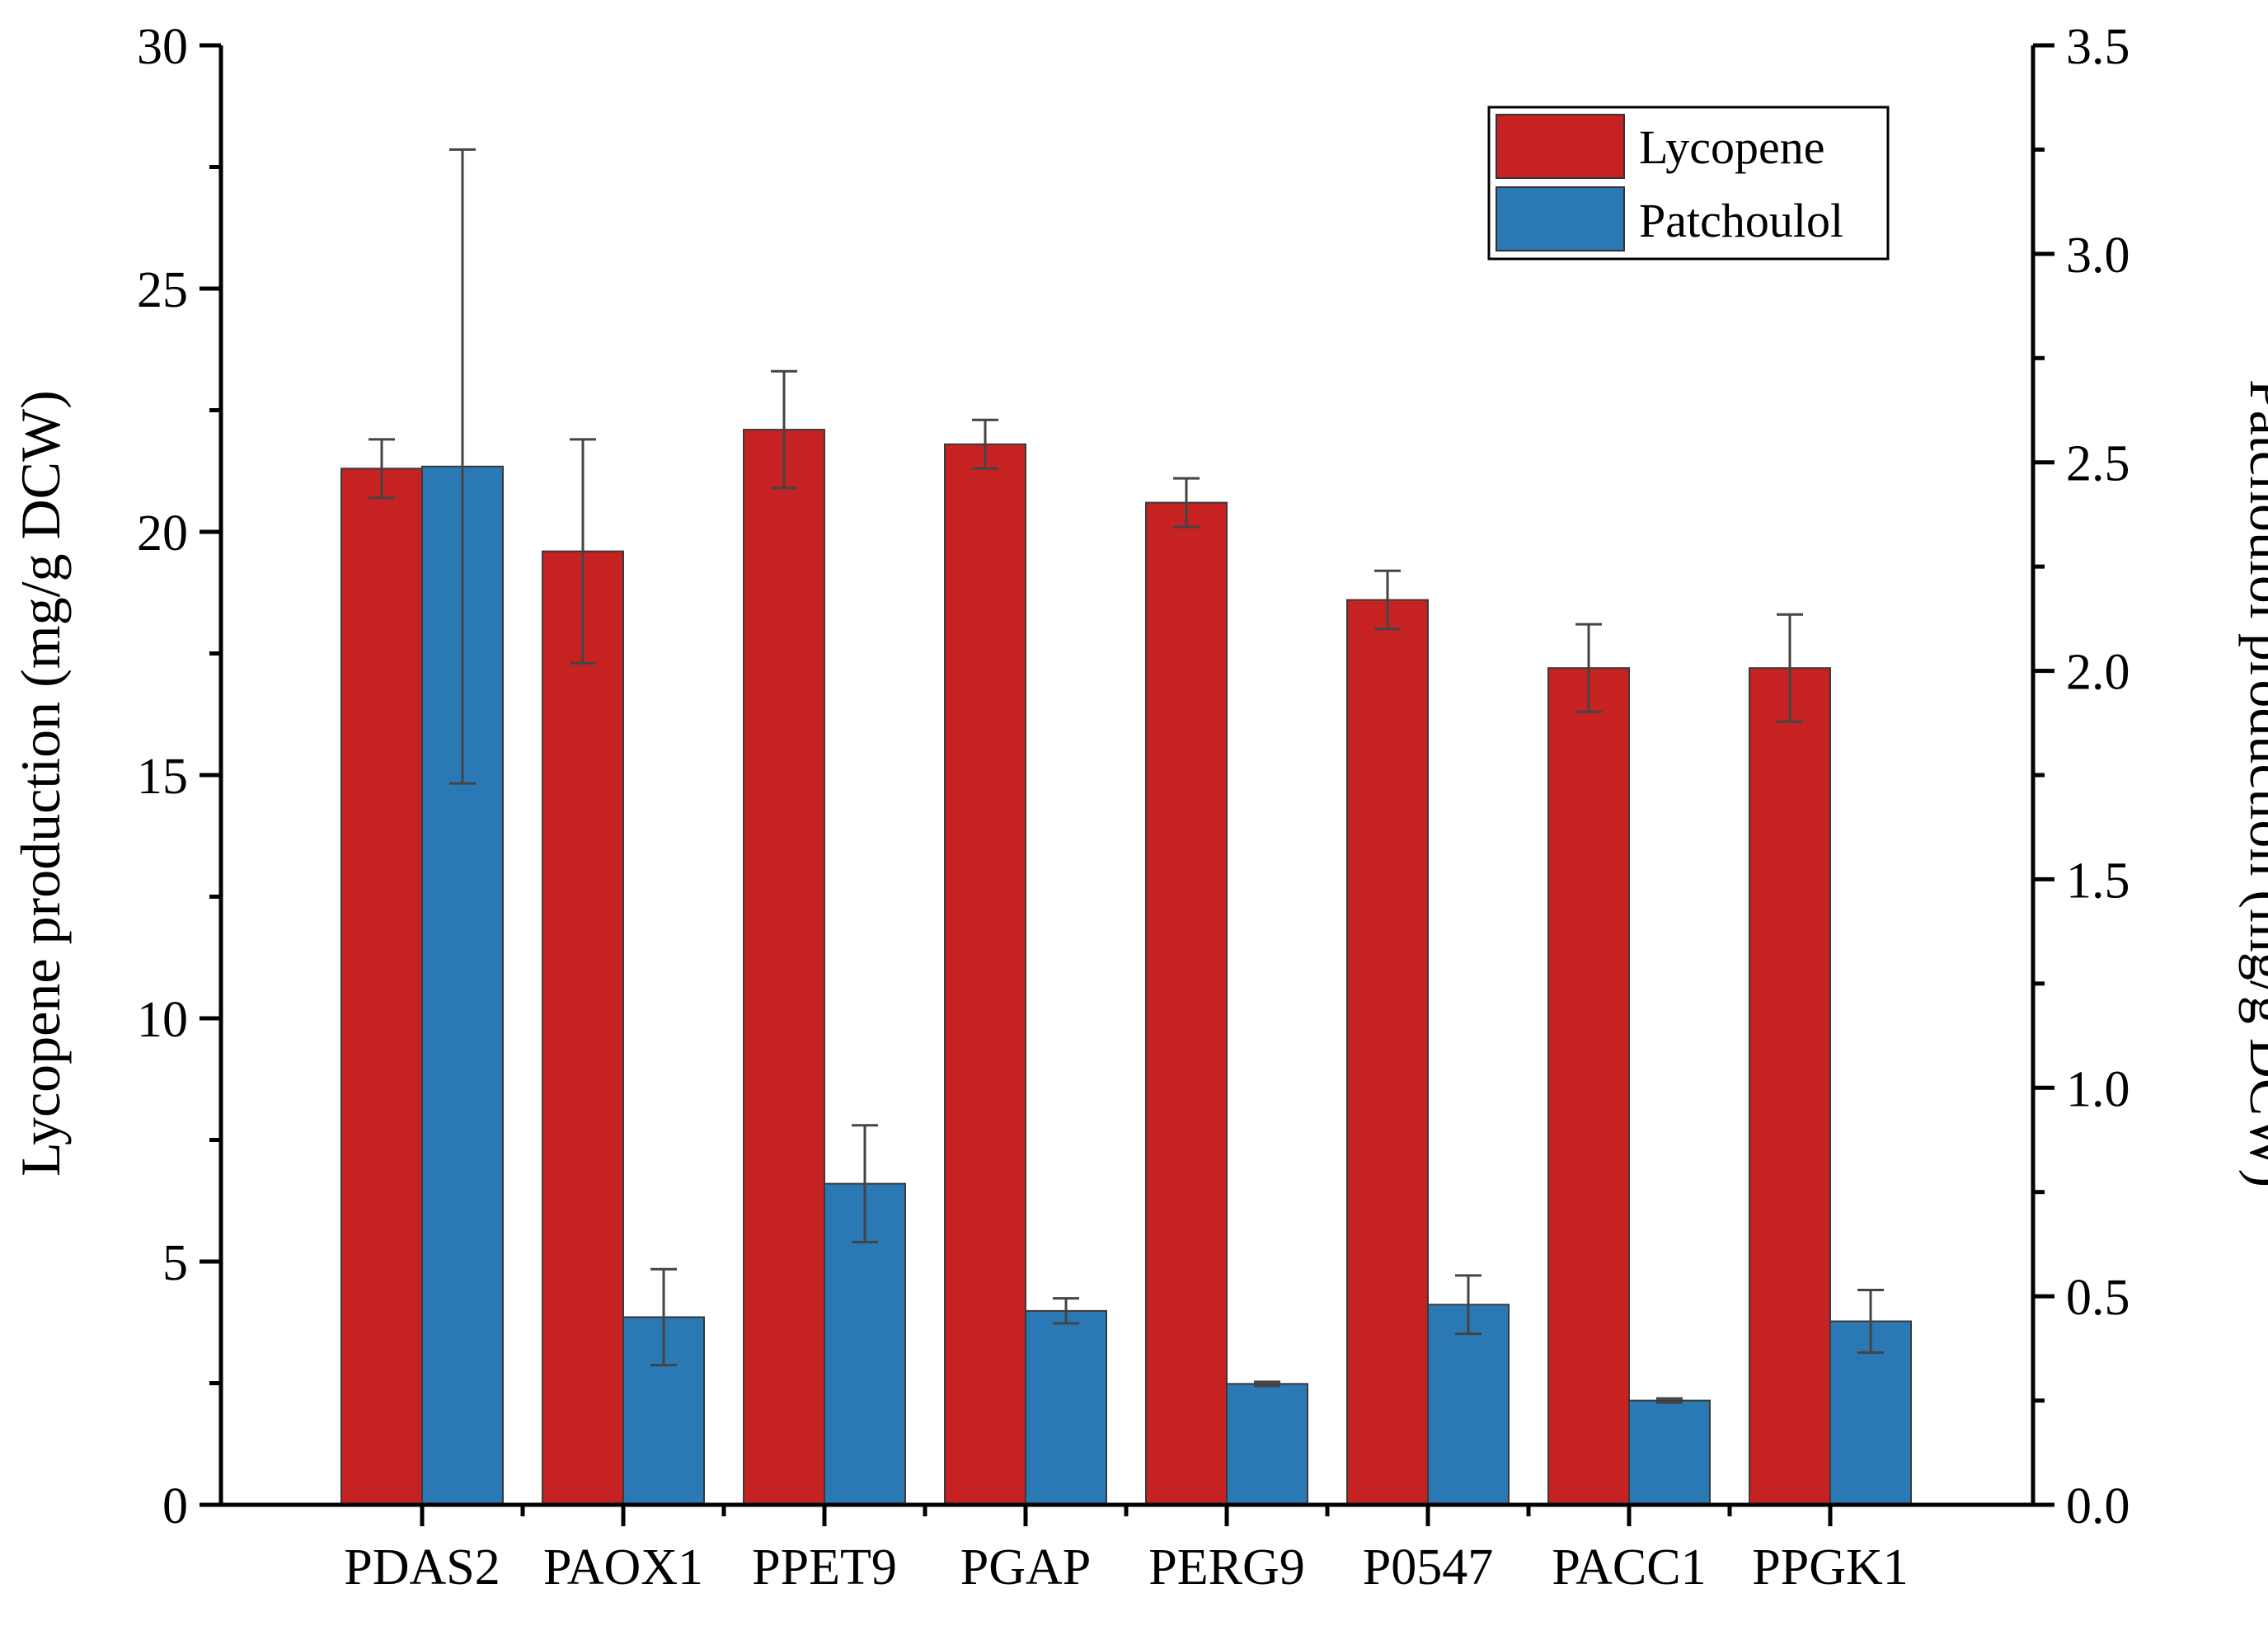  What do you see at coordinates (1387, 1052) in the screenshot?
I see `bar-lycopene-p0547` at bounding box center [1387, 1052].